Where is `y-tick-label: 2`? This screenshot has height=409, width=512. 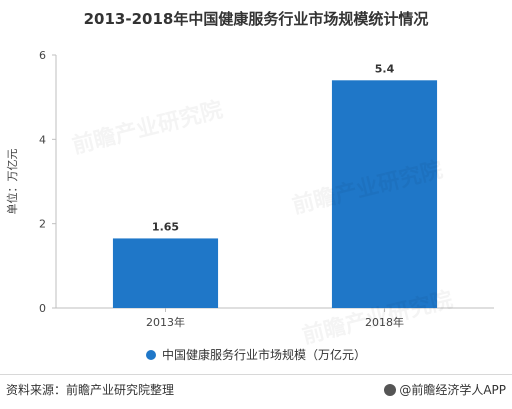 y-tick-label: 2 is located at coordinates (42, 224).